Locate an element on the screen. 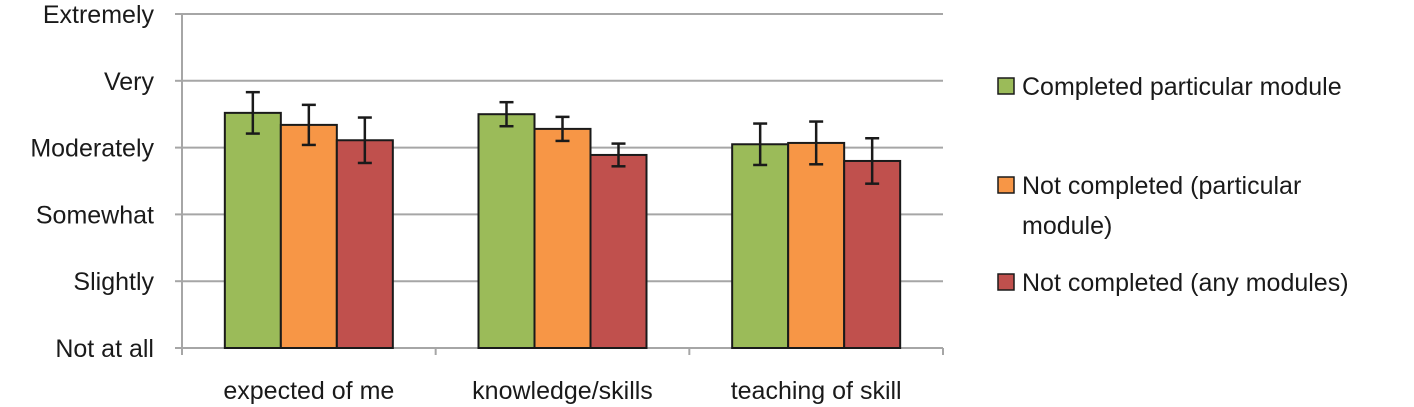 The height and width of the screenshot is (407, 1414). y-tick-label: Moderately is located at coordinates (92, 149).